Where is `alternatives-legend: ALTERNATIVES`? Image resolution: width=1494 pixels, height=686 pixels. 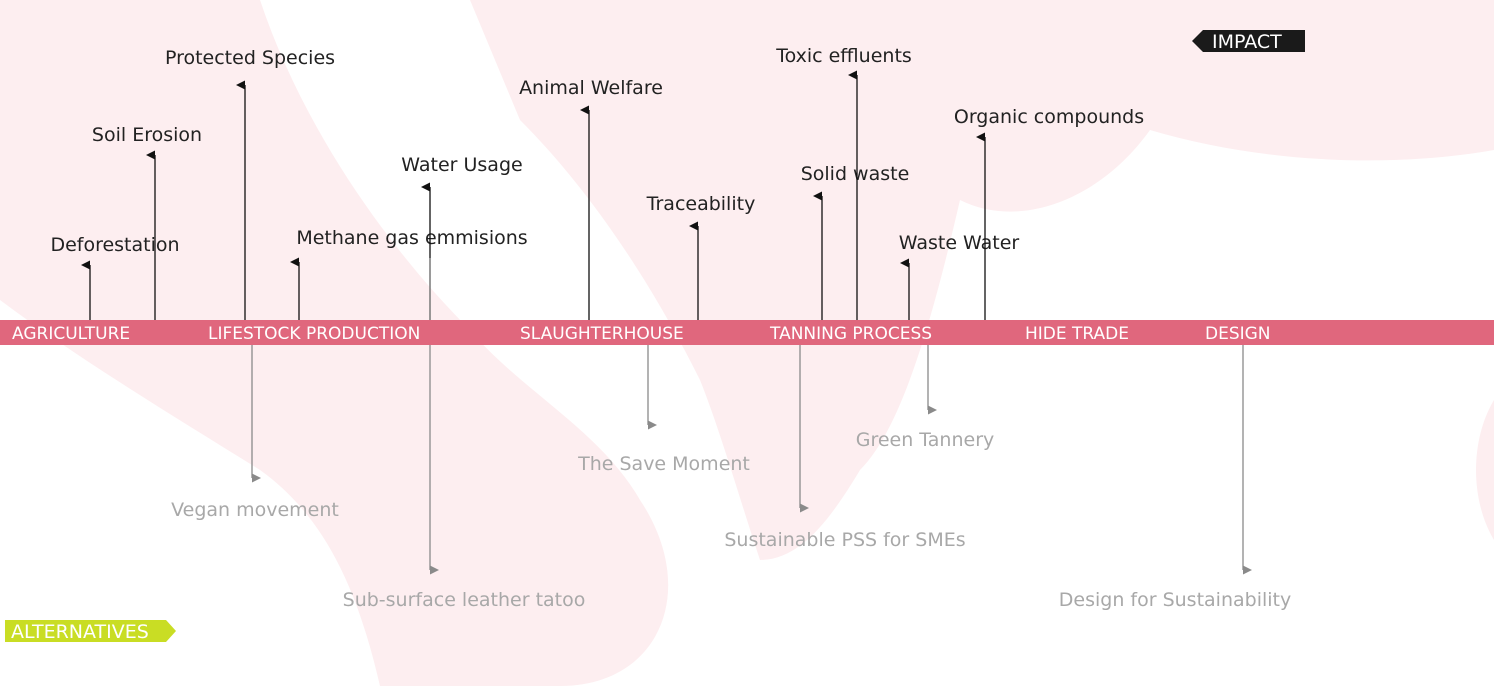 alternatives-legend: ALTERNATIVES is located at coordinates (90, 631).